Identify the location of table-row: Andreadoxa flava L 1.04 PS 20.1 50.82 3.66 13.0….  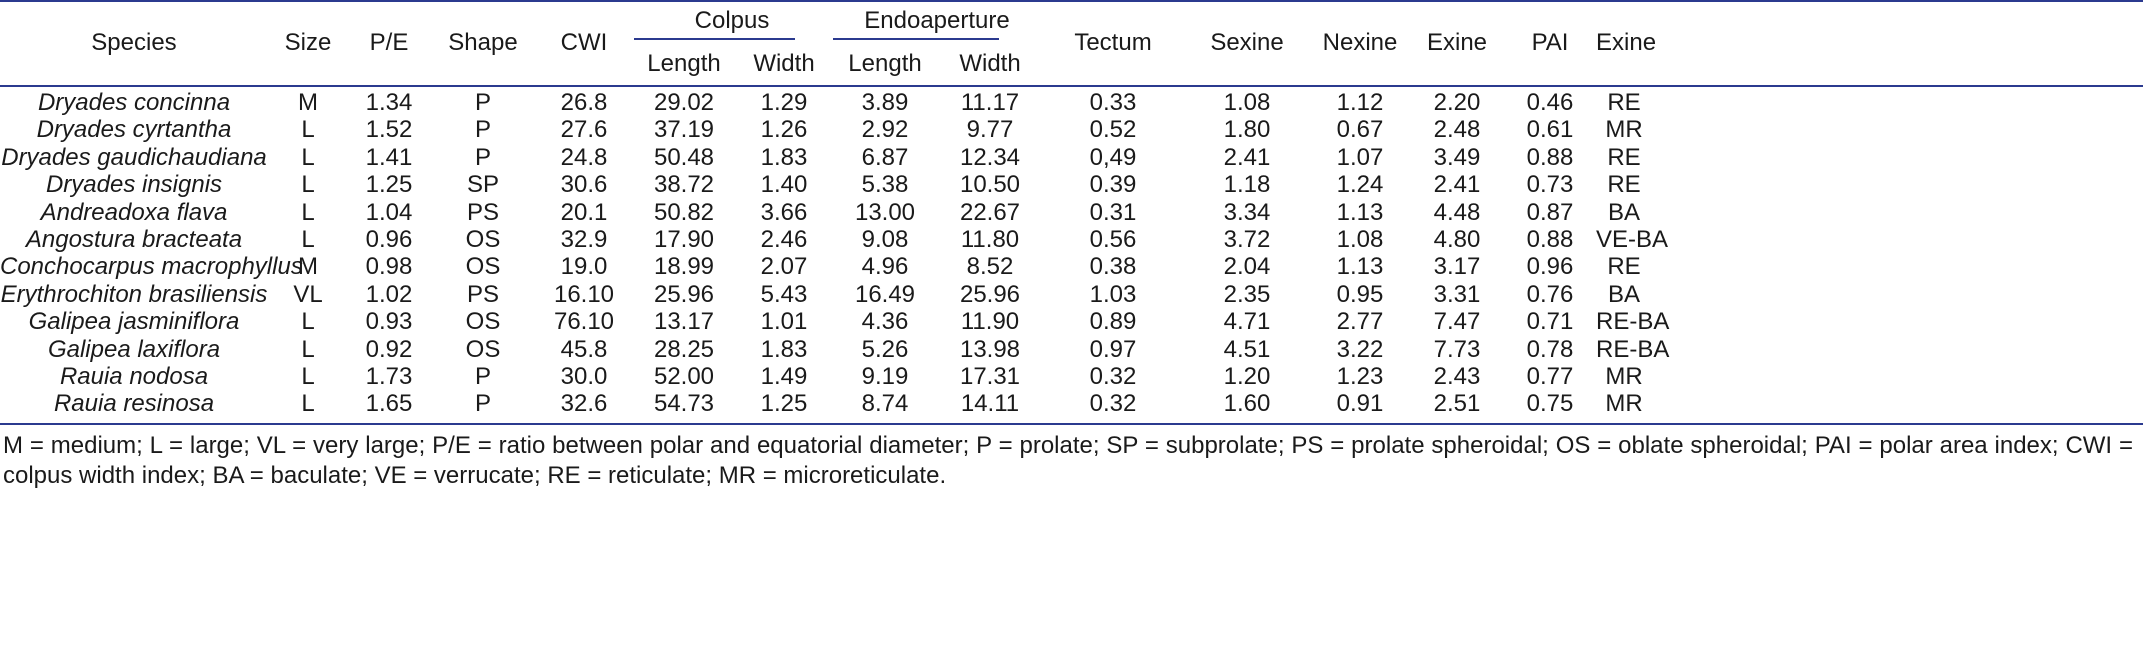
(1071, 212).